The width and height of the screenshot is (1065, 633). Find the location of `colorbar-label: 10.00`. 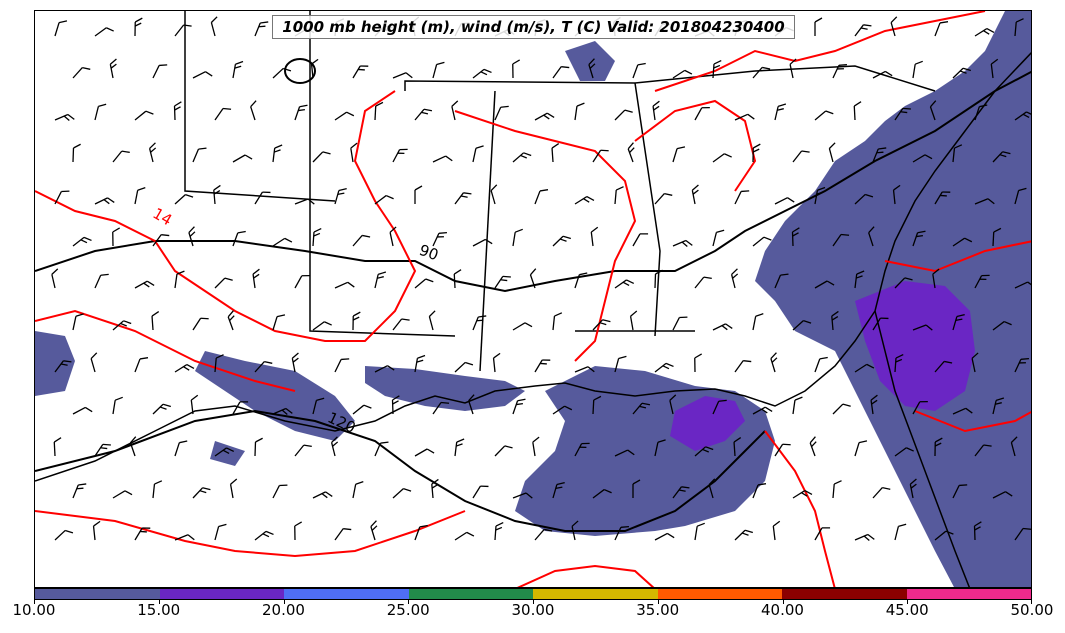

colorbar-label: 10.00 is located at coordinates (34, 610).